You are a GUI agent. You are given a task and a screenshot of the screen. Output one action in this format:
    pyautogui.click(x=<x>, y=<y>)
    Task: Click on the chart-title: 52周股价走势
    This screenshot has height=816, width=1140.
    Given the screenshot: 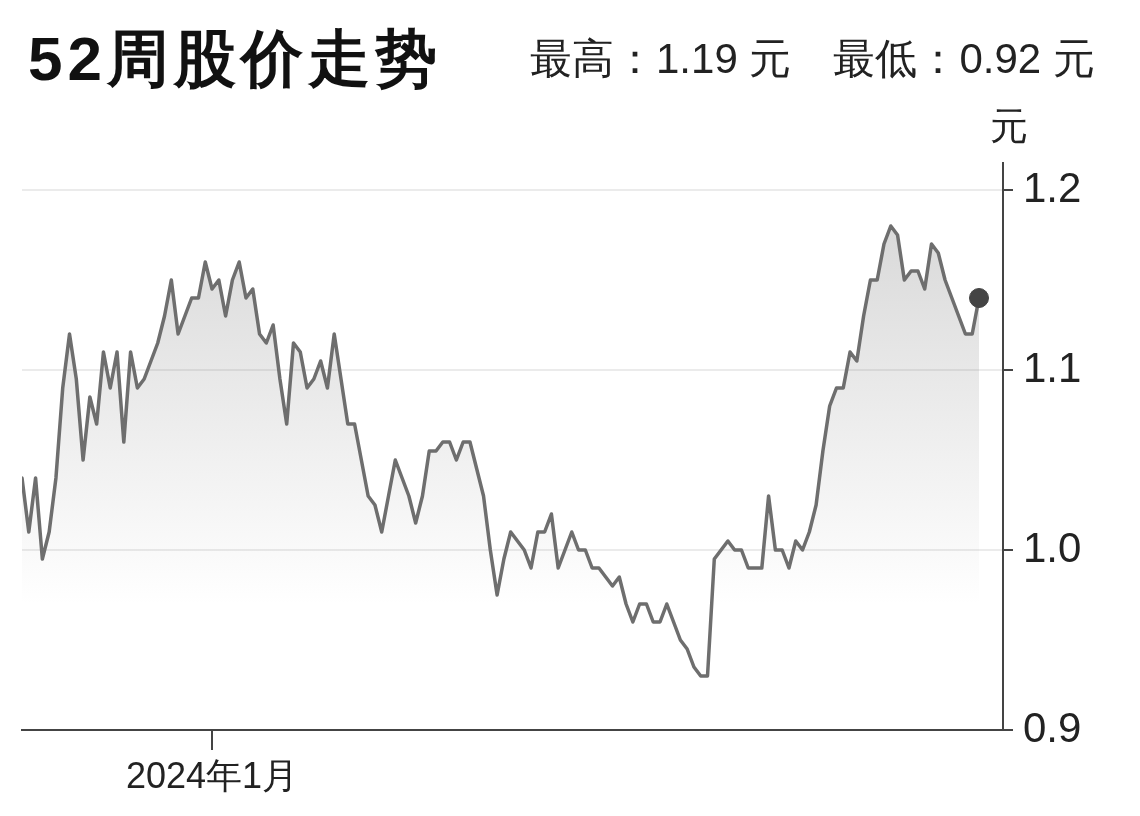 What is the action you would take?
    pyautogui.click(x=235, y=58)
    